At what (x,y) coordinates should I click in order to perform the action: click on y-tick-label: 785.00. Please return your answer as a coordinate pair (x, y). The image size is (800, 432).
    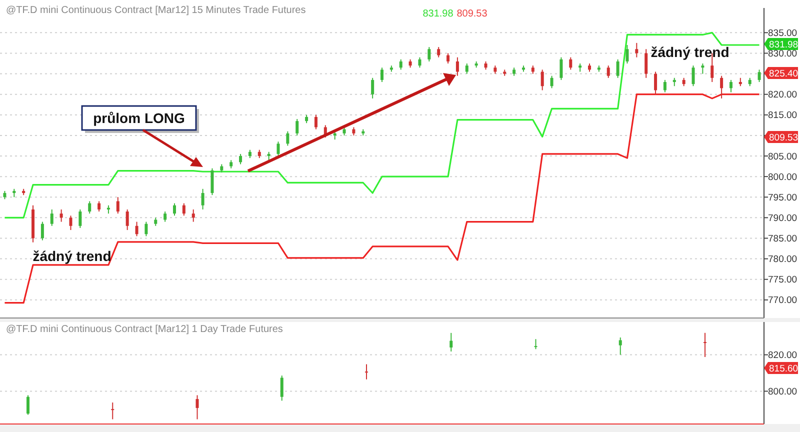
    Looking at the image, I should click on (783, 239).